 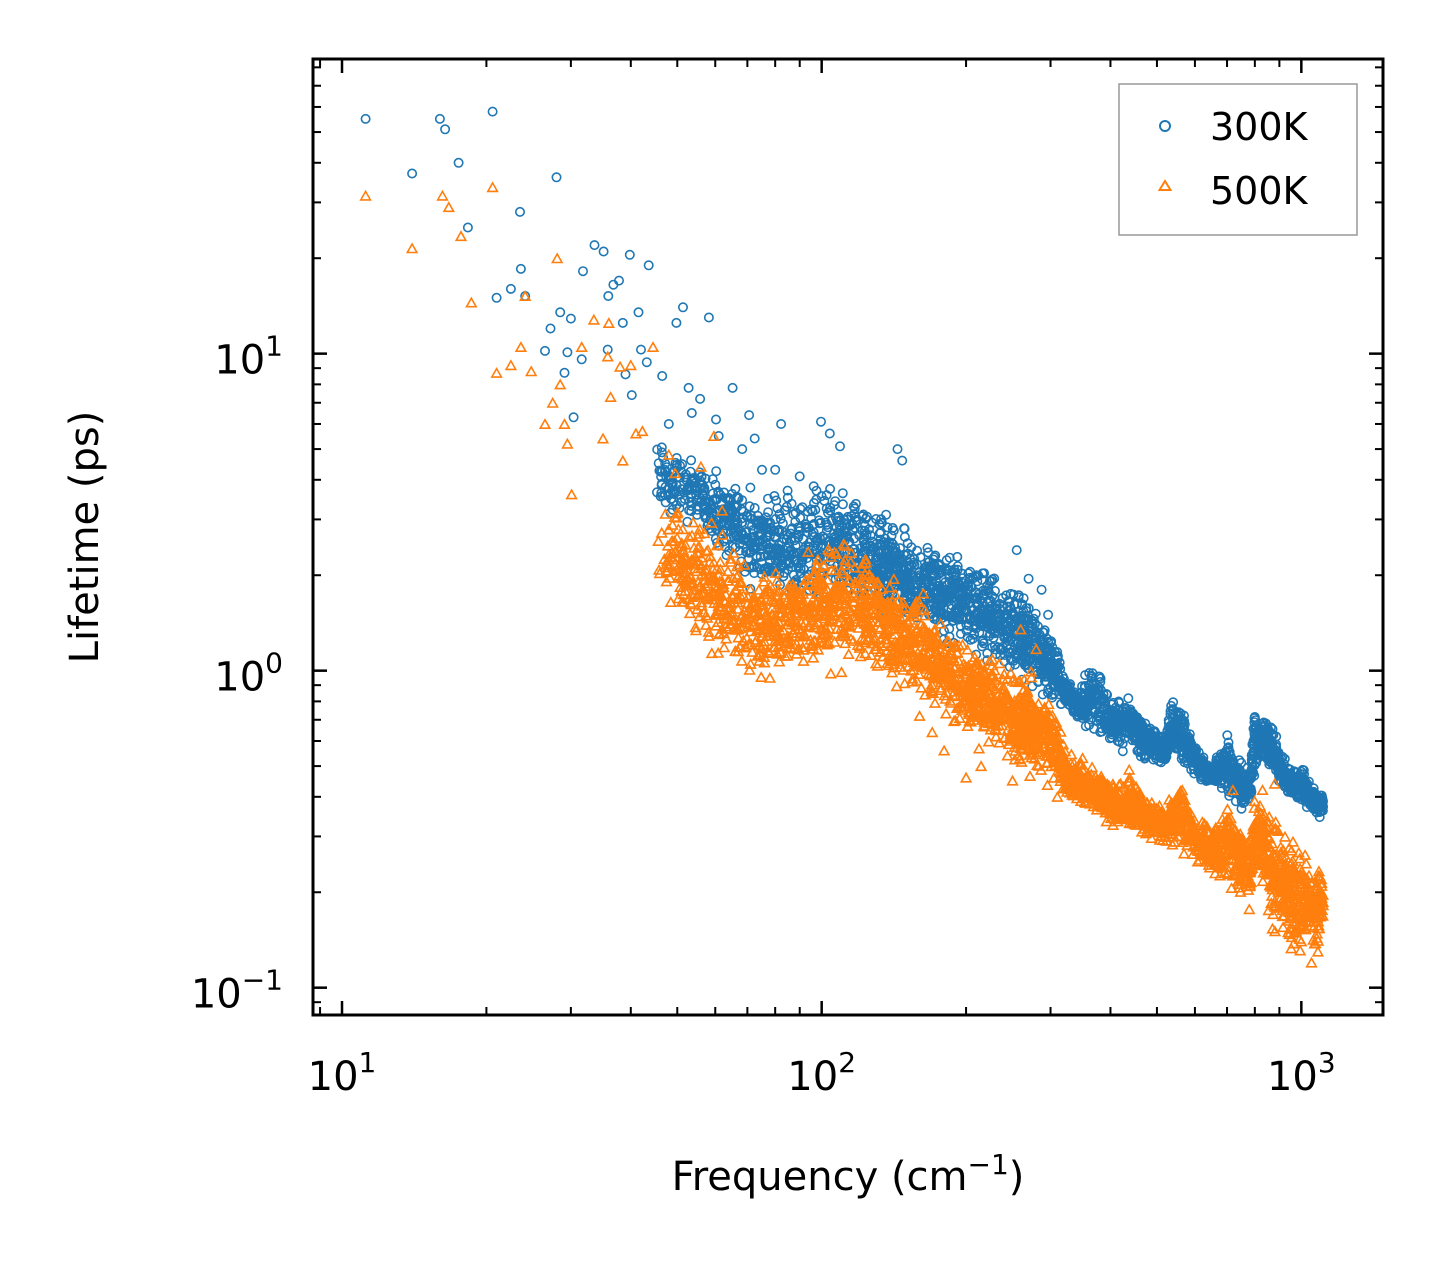 I want to click on point-2087, so click(x=1172, y=709).